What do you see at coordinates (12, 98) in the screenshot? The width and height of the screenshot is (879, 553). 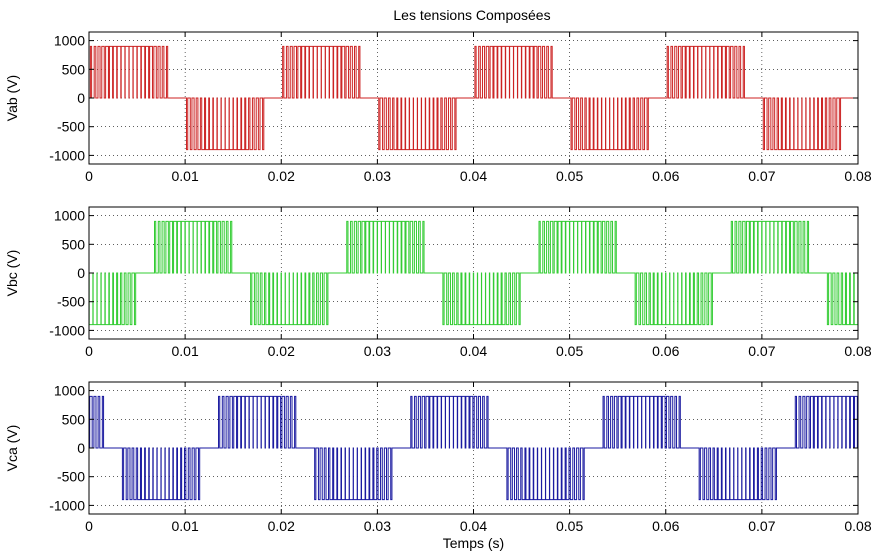 I see `y-axis-label: Vab (V)` at bounding box center [12, 98].